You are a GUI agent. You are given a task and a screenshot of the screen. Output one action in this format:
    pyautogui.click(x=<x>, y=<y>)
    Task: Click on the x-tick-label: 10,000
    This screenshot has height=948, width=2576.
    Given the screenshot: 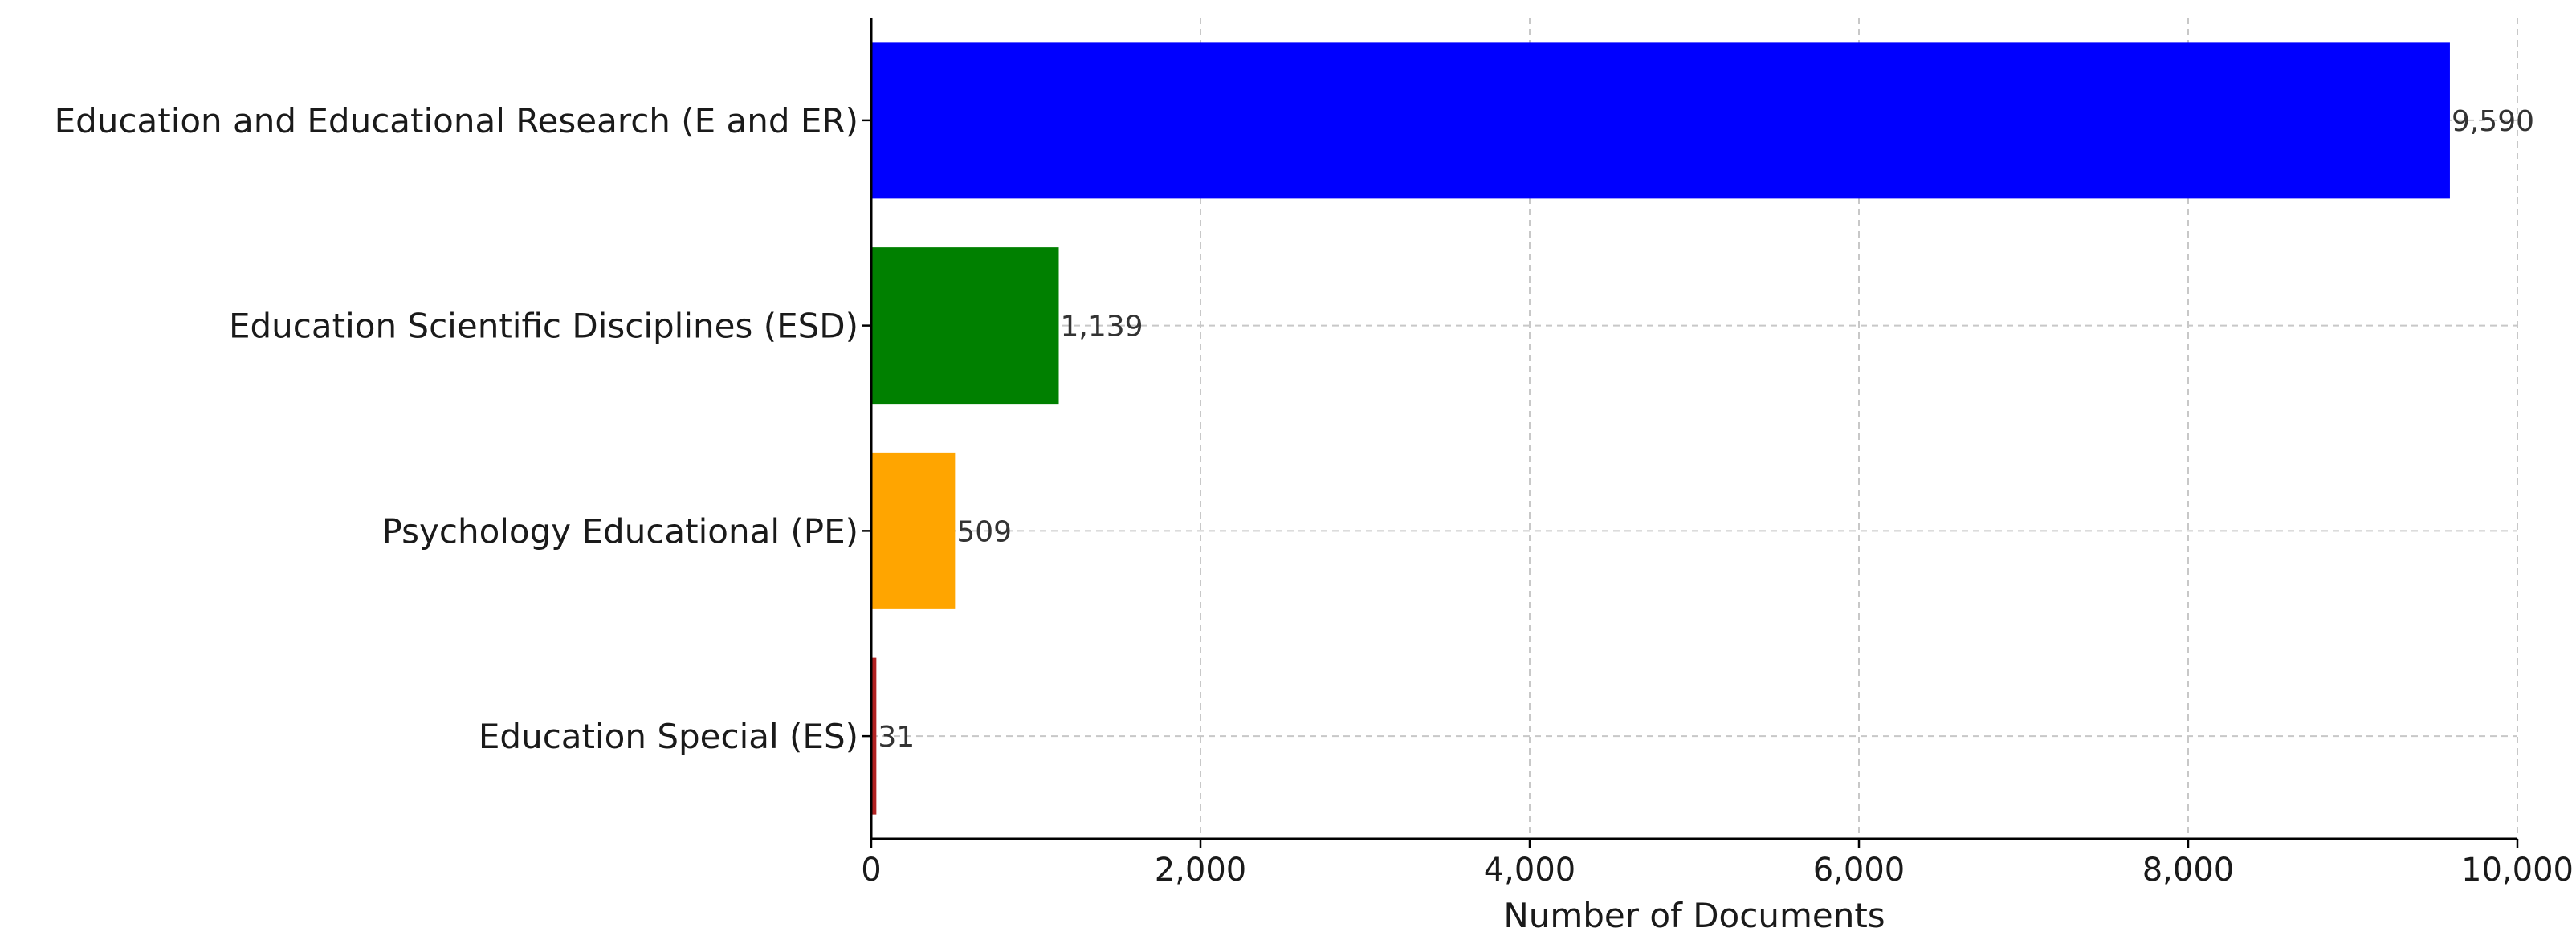 What is the action you would take?
    pyautogui.click(x=2517, y=870)
    